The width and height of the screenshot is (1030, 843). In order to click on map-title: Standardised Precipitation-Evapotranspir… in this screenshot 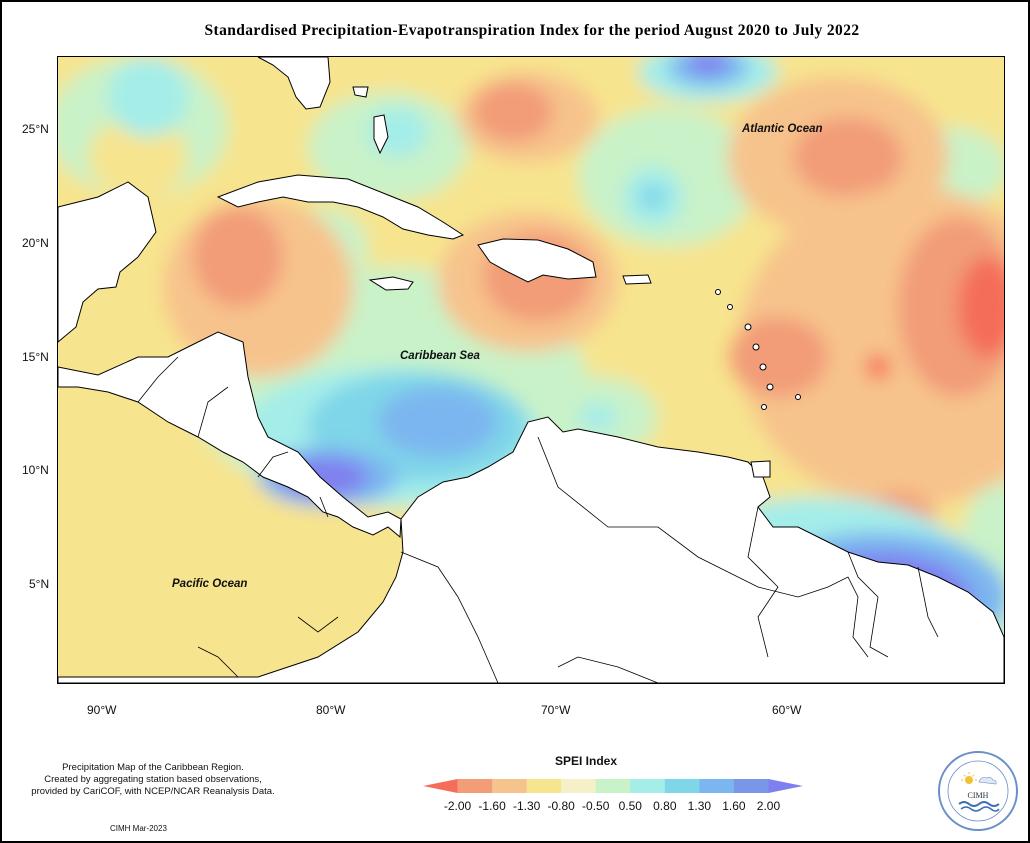, I will do `click(532, 30)`.